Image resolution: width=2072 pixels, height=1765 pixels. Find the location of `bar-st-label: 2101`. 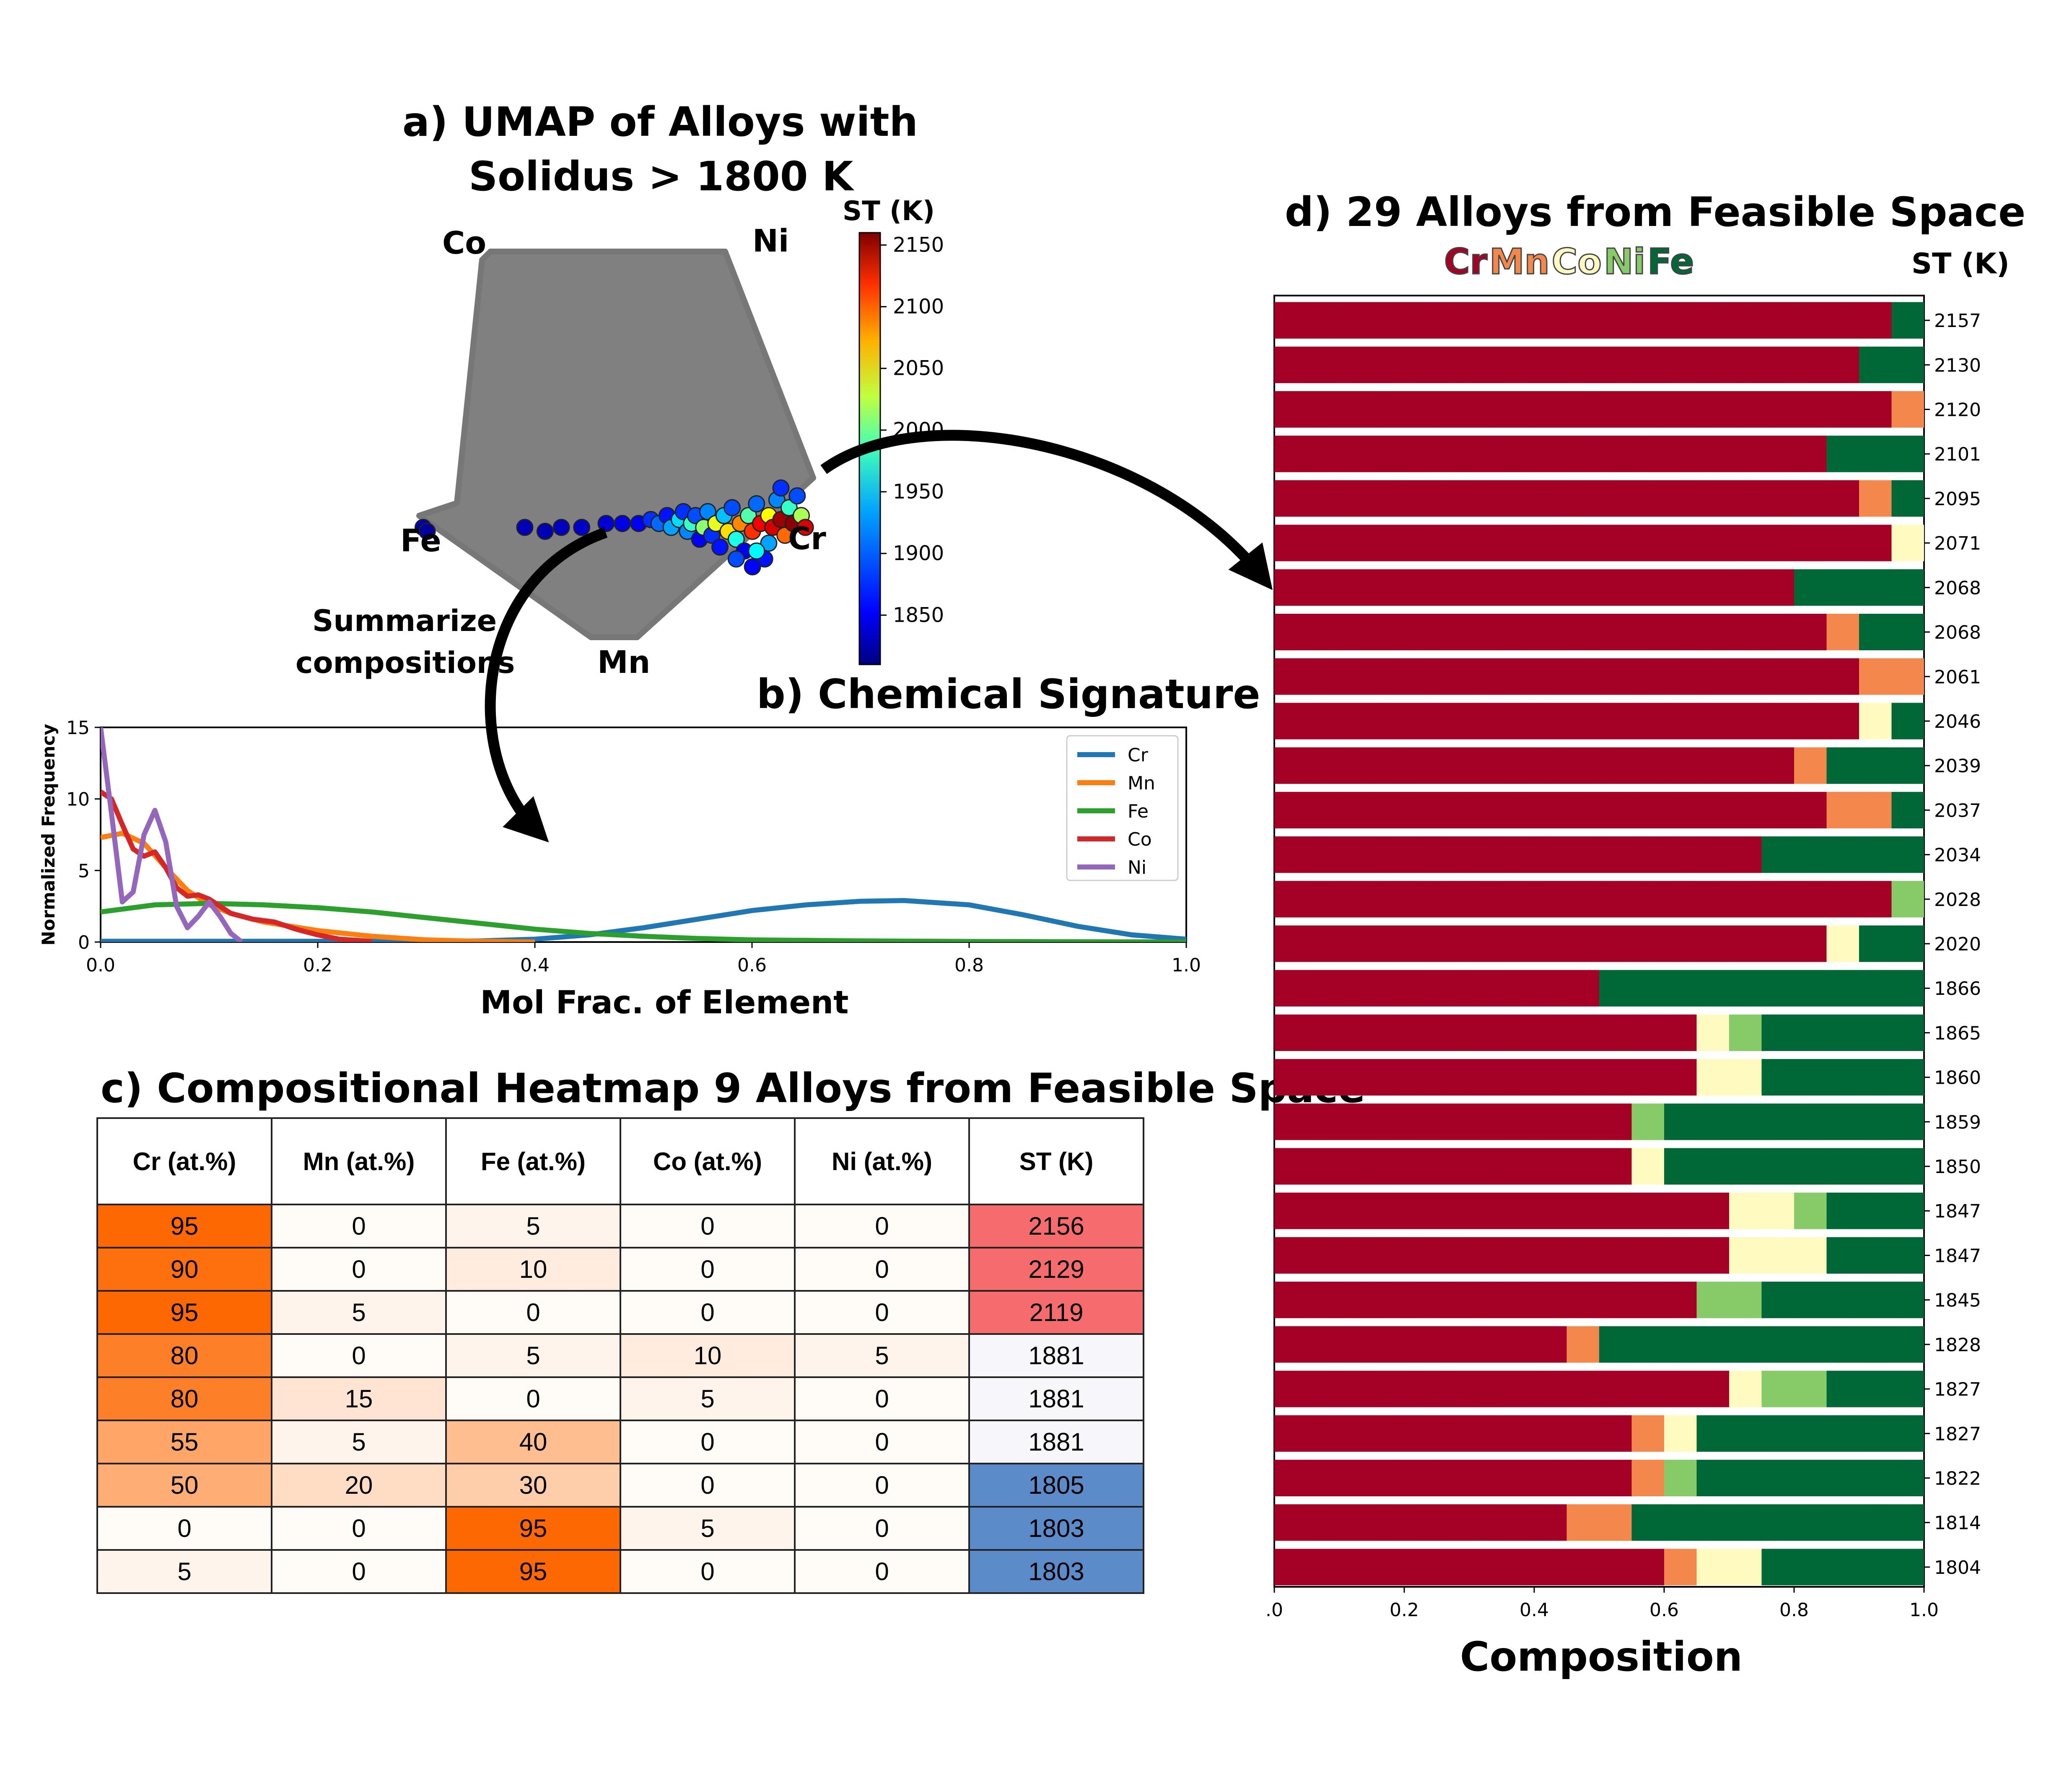

bar-st-label: 2101 is located at coordinates (1958, 455).